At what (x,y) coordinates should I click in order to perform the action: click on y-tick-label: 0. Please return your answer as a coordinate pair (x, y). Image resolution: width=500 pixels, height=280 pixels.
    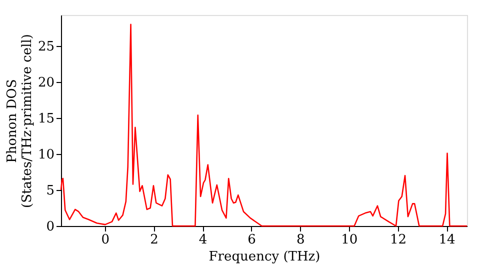
    Looking at the image, I should click on (50, 227).